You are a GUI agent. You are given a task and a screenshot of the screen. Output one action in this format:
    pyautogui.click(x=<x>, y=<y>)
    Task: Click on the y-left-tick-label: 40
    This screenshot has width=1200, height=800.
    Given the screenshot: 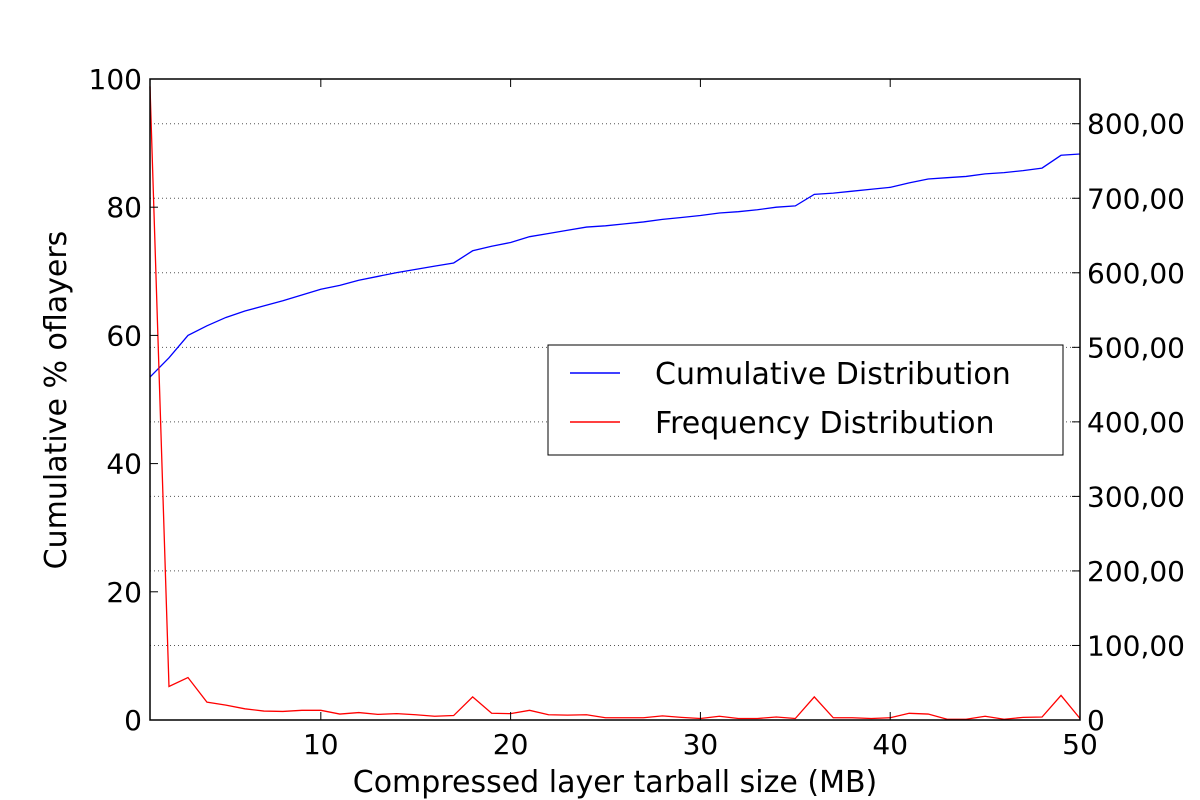 What is the action you would take?
    pyautogui.click(x=124, y=464)
    